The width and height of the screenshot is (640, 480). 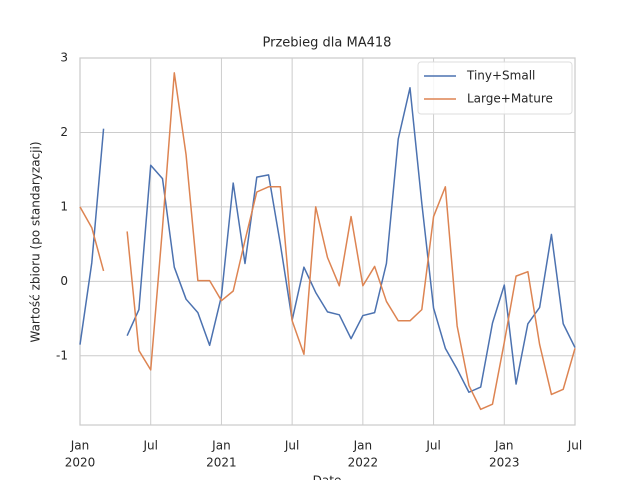 What do you see at coordinates (80, 463) in the screenshot?
I see `x-tick-label: 2020` at bounding box center [80, 463].